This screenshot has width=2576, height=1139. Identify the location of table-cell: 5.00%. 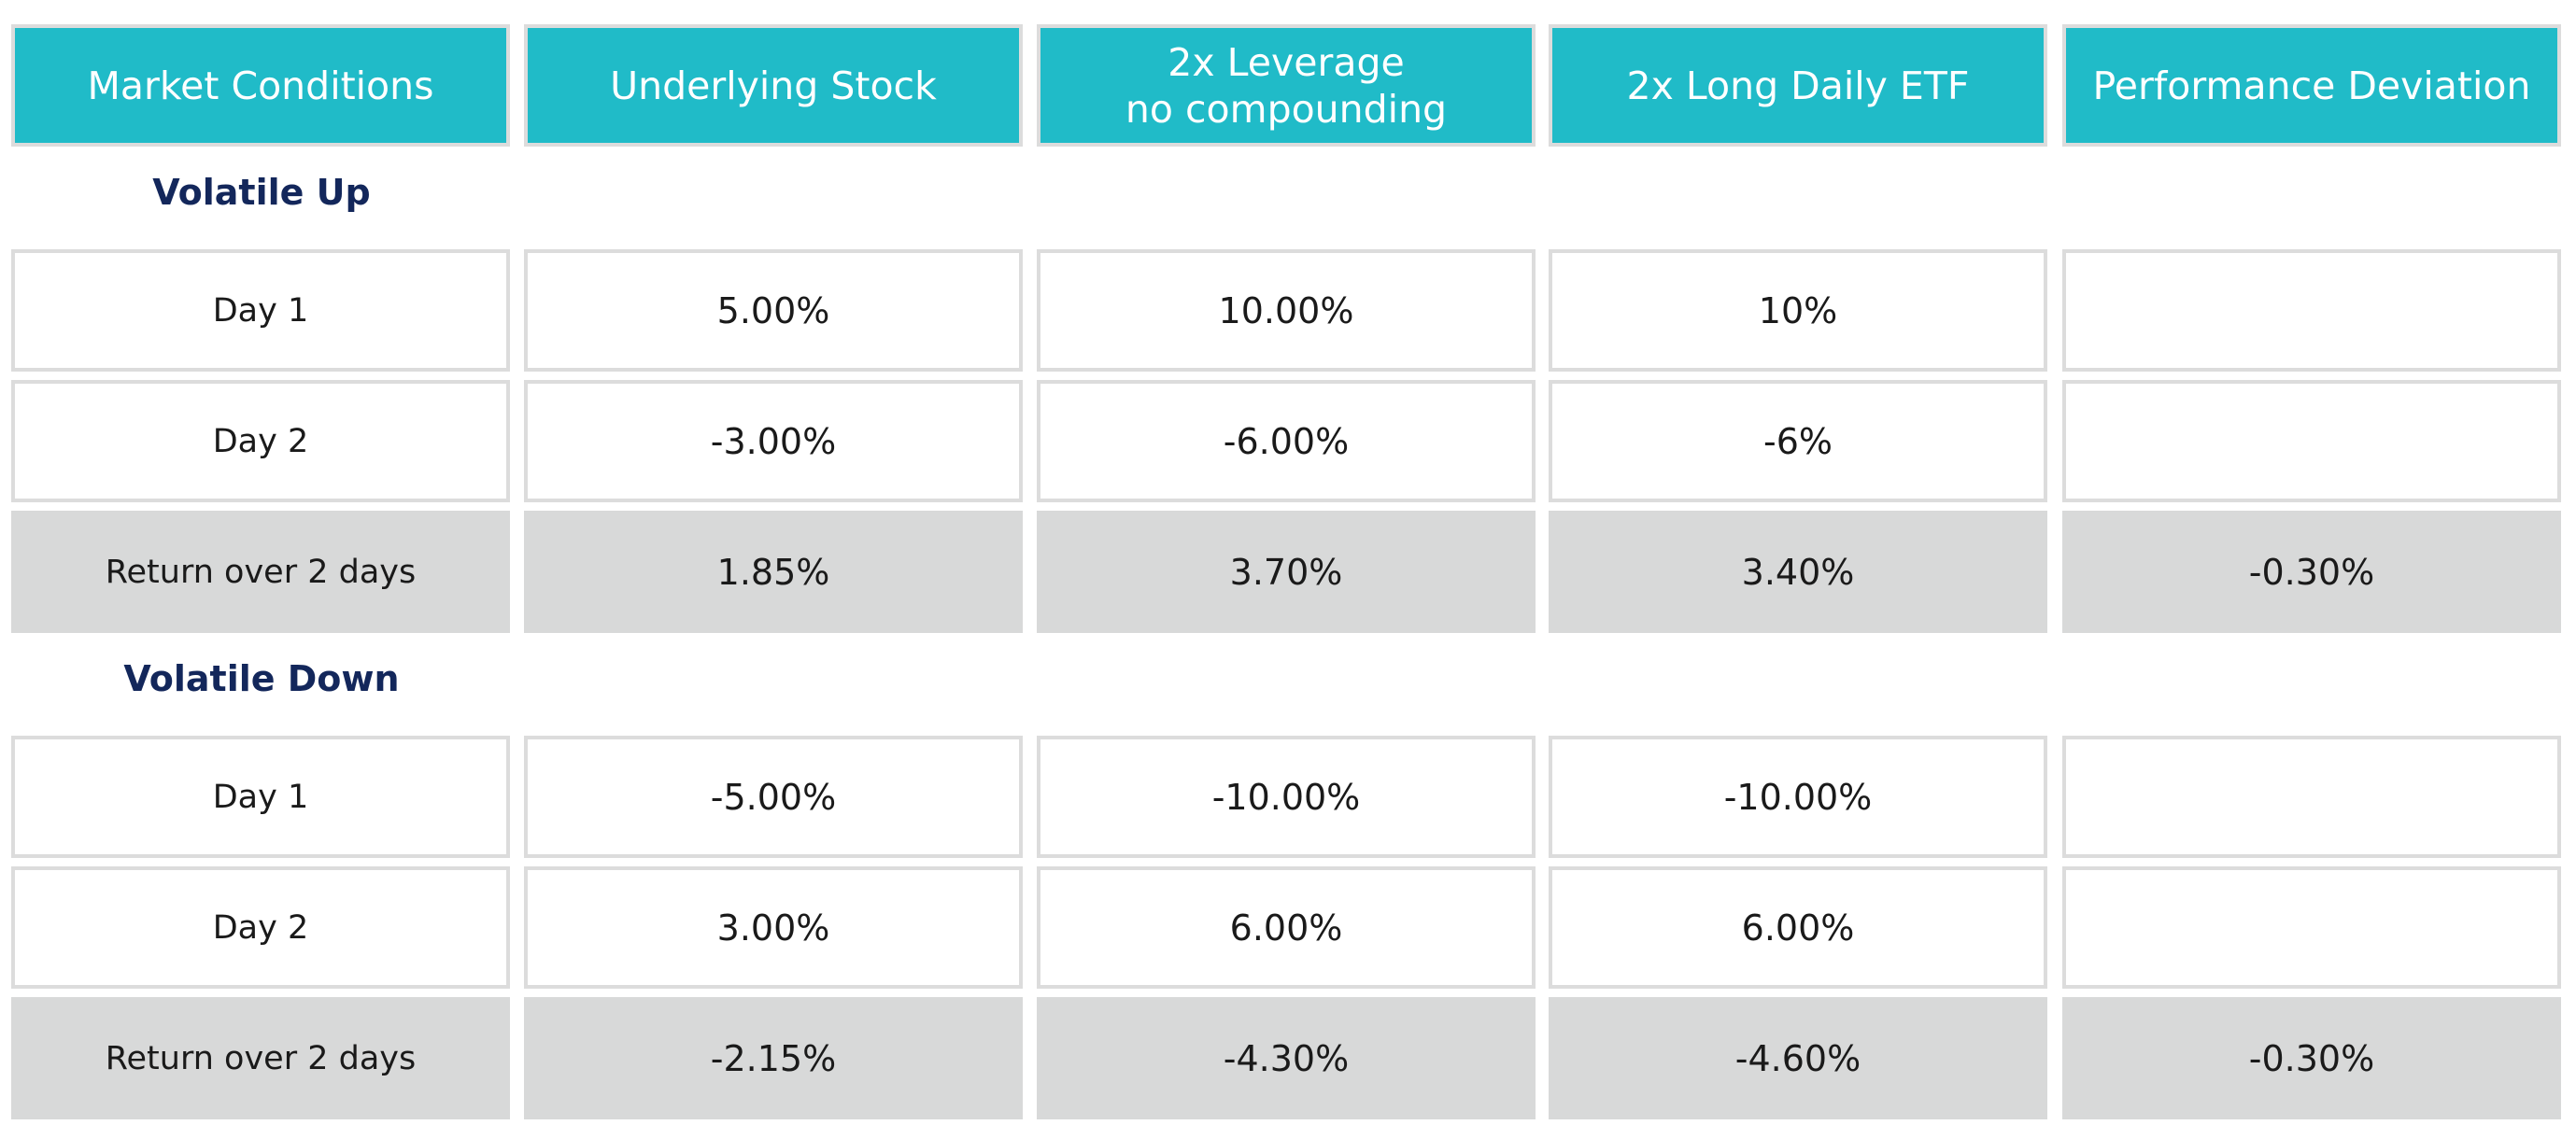
(773, 310).